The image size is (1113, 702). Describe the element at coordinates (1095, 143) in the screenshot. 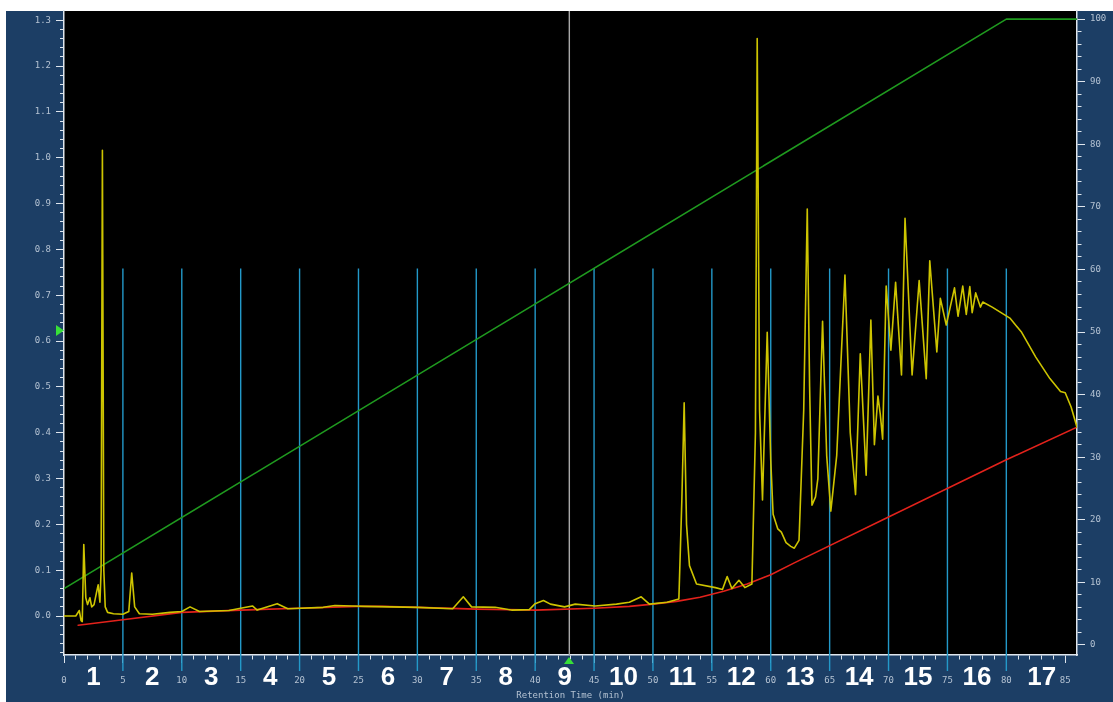

I see `y2-tick-label: 80` at that location.